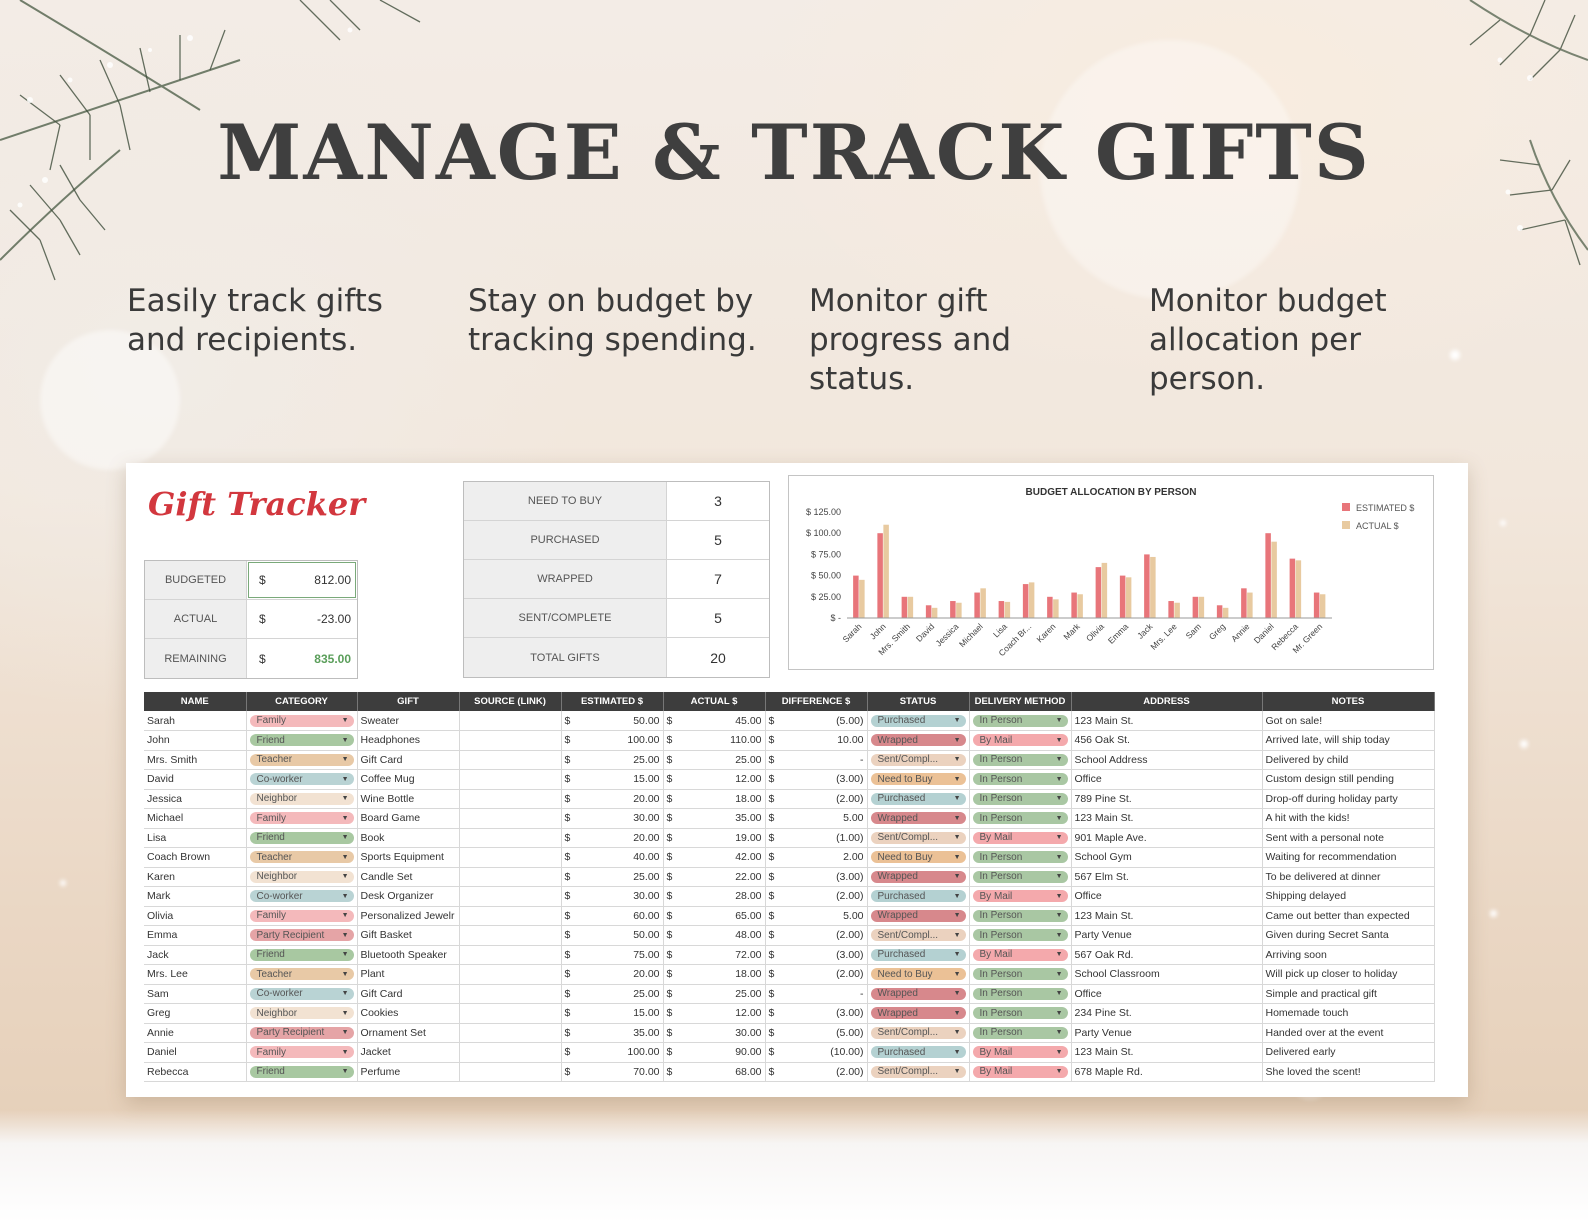 This screenshot has width=1588, height=1222. Describe the element at coordinates (718, 618) in the screenshot. I see `count-value: 5` at that location.